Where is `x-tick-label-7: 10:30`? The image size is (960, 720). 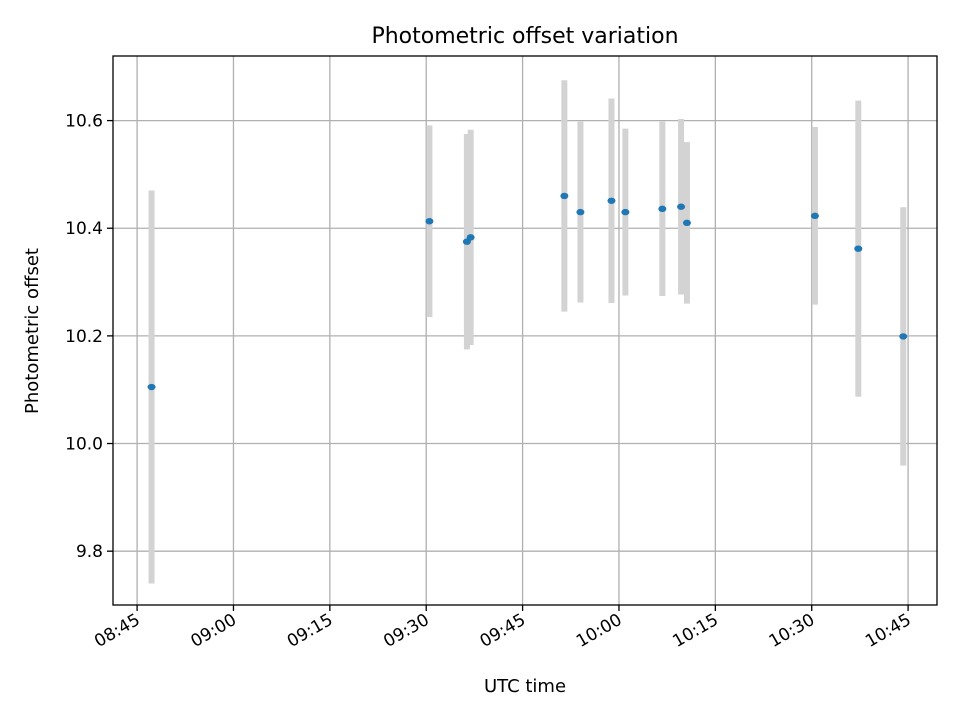 x-tick-label-7: 10:30 is located at coordinates (792, 631).